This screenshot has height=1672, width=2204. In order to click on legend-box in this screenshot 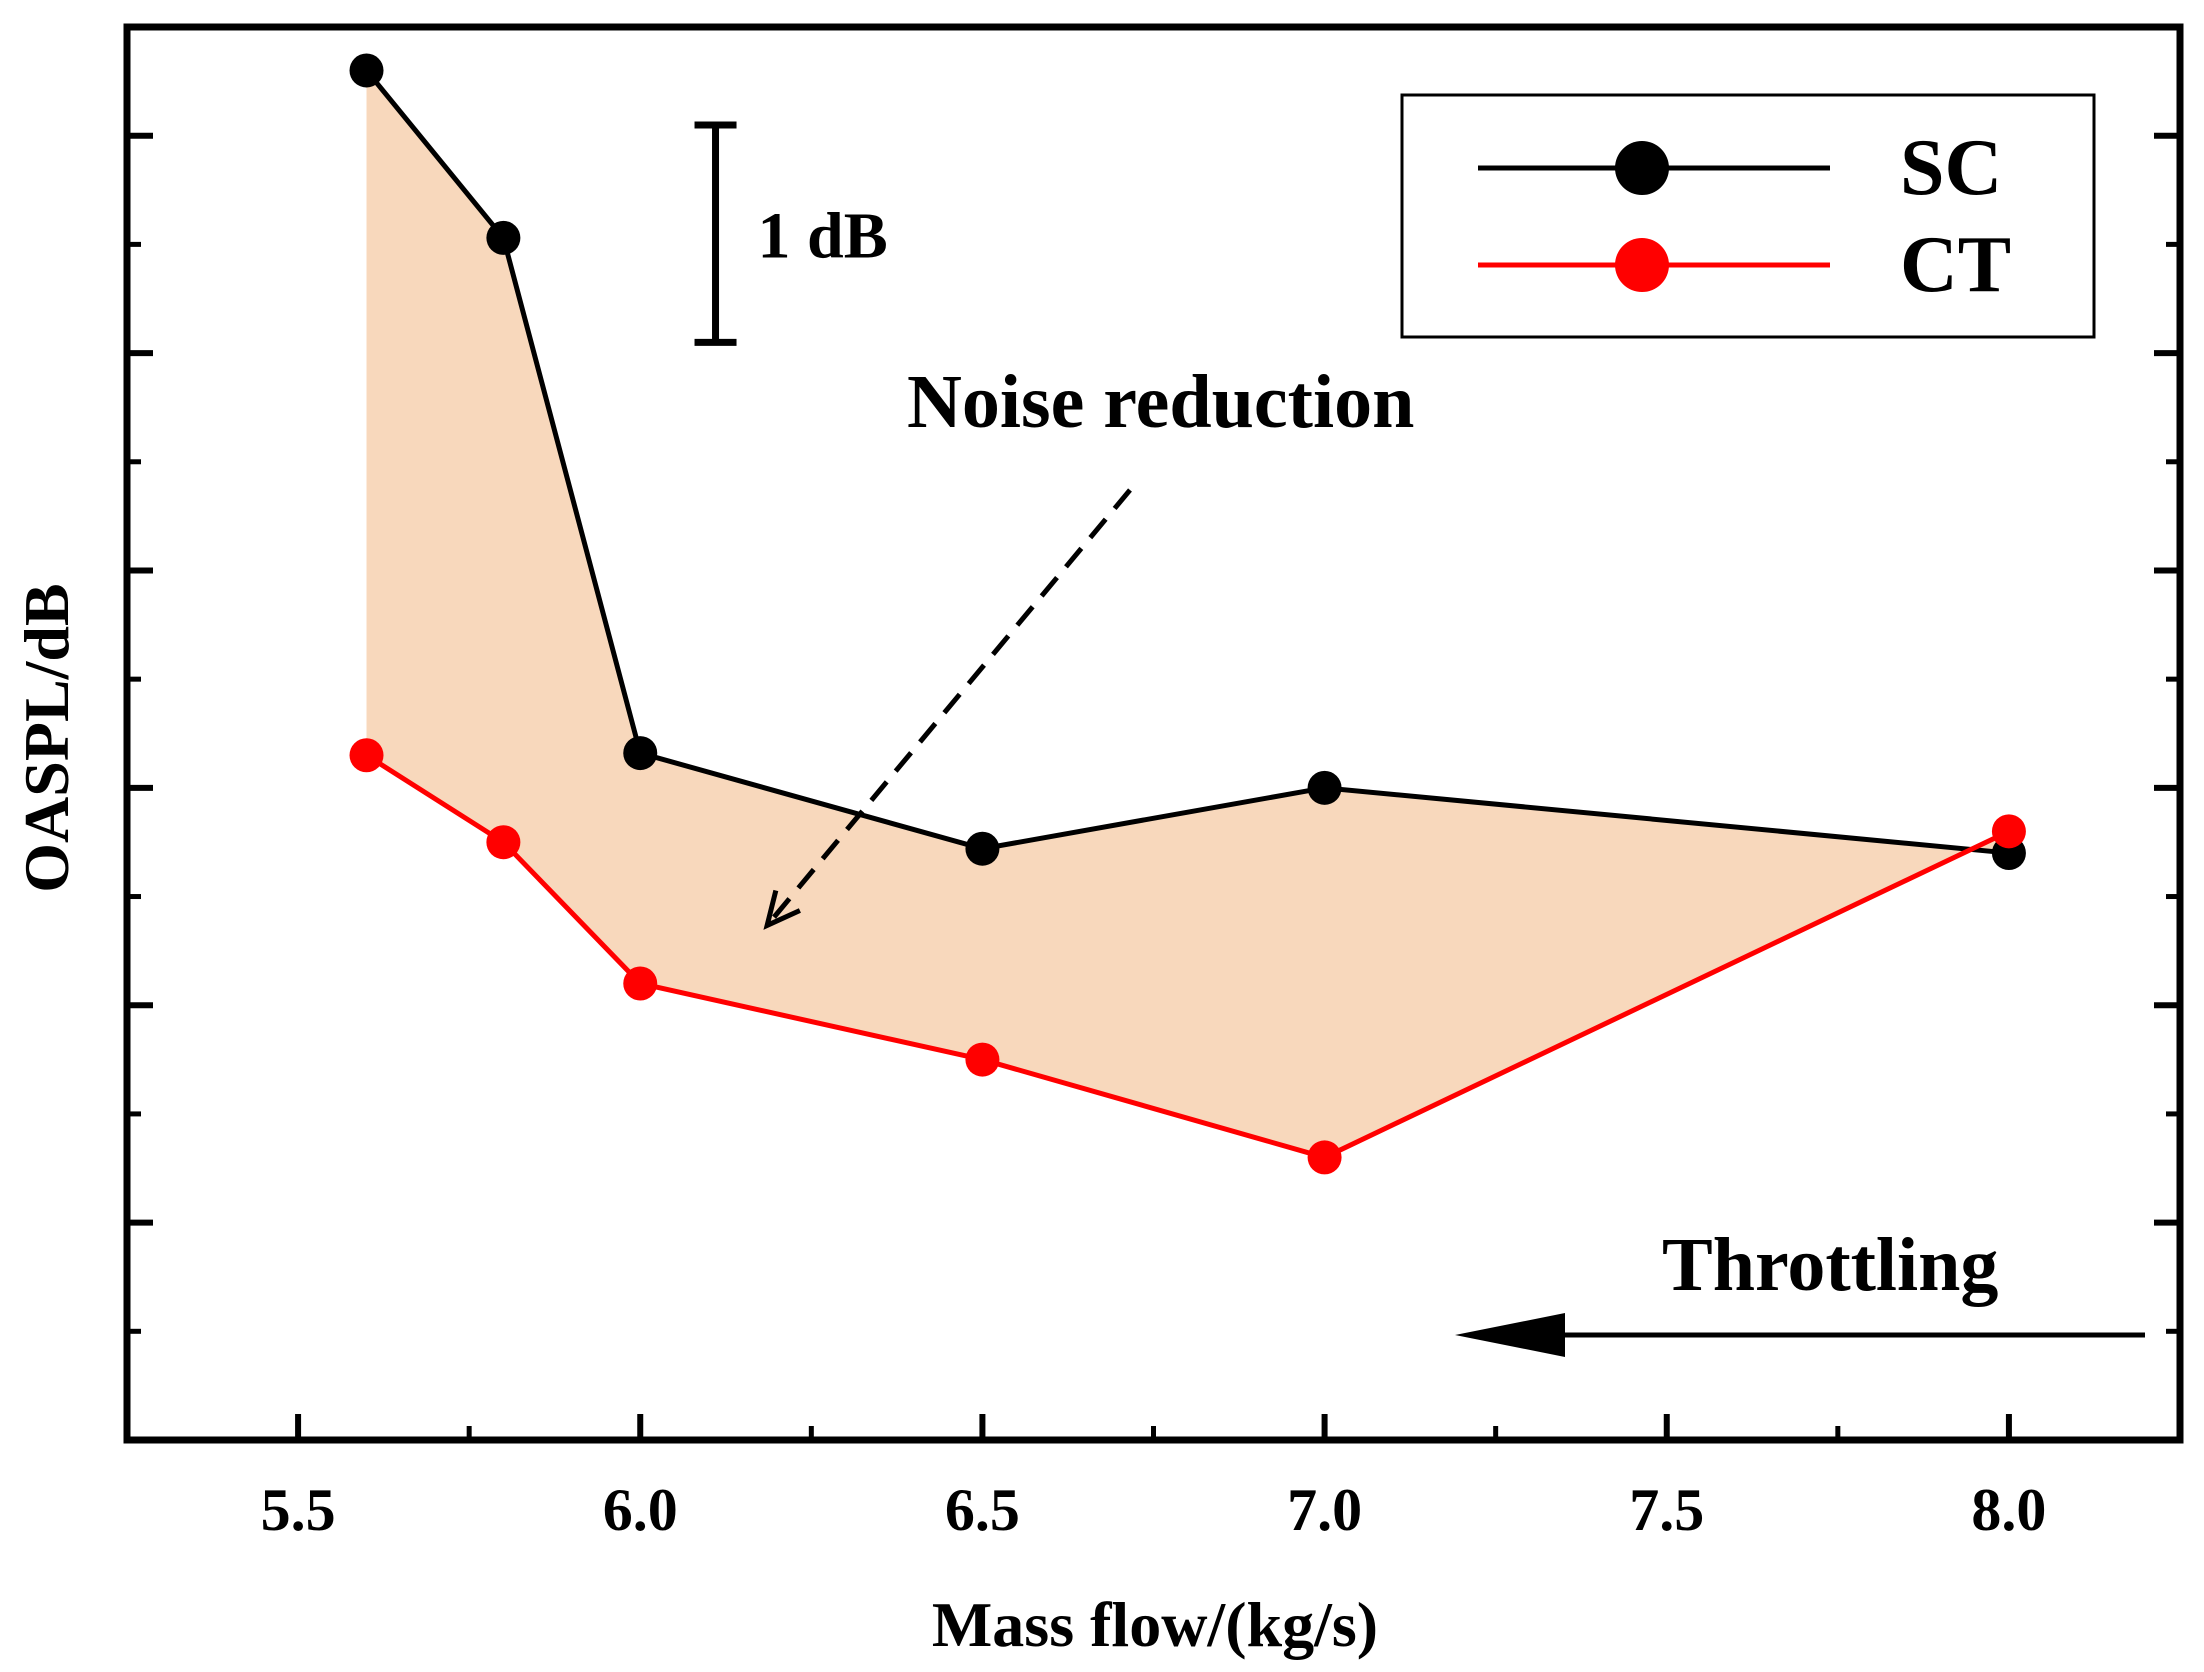, I will do `click(1748, 216)`.